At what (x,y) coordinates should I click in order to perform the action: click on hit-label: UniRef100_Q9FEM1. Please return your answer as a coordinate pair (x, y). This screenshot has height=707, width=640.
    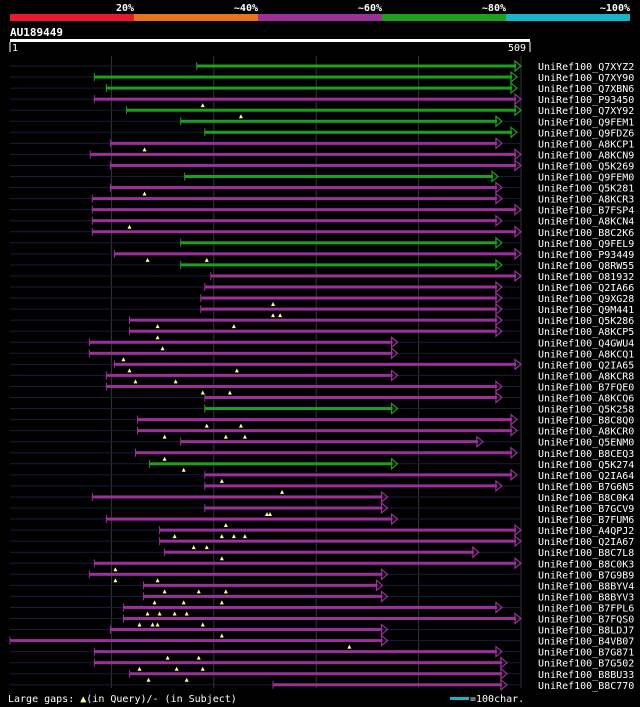
    Looking at the image, I should click on (586, 122).